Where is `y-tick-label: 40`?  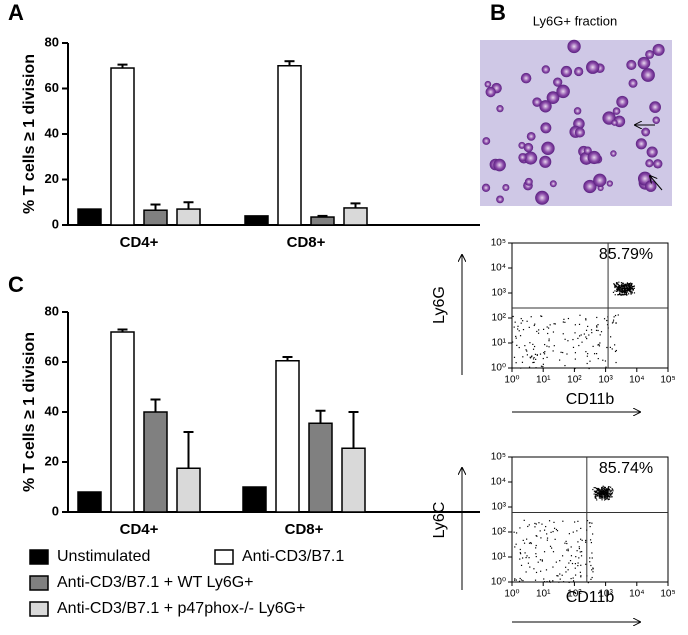 y-tick-label: 40 is located at coordinates (52, 132).